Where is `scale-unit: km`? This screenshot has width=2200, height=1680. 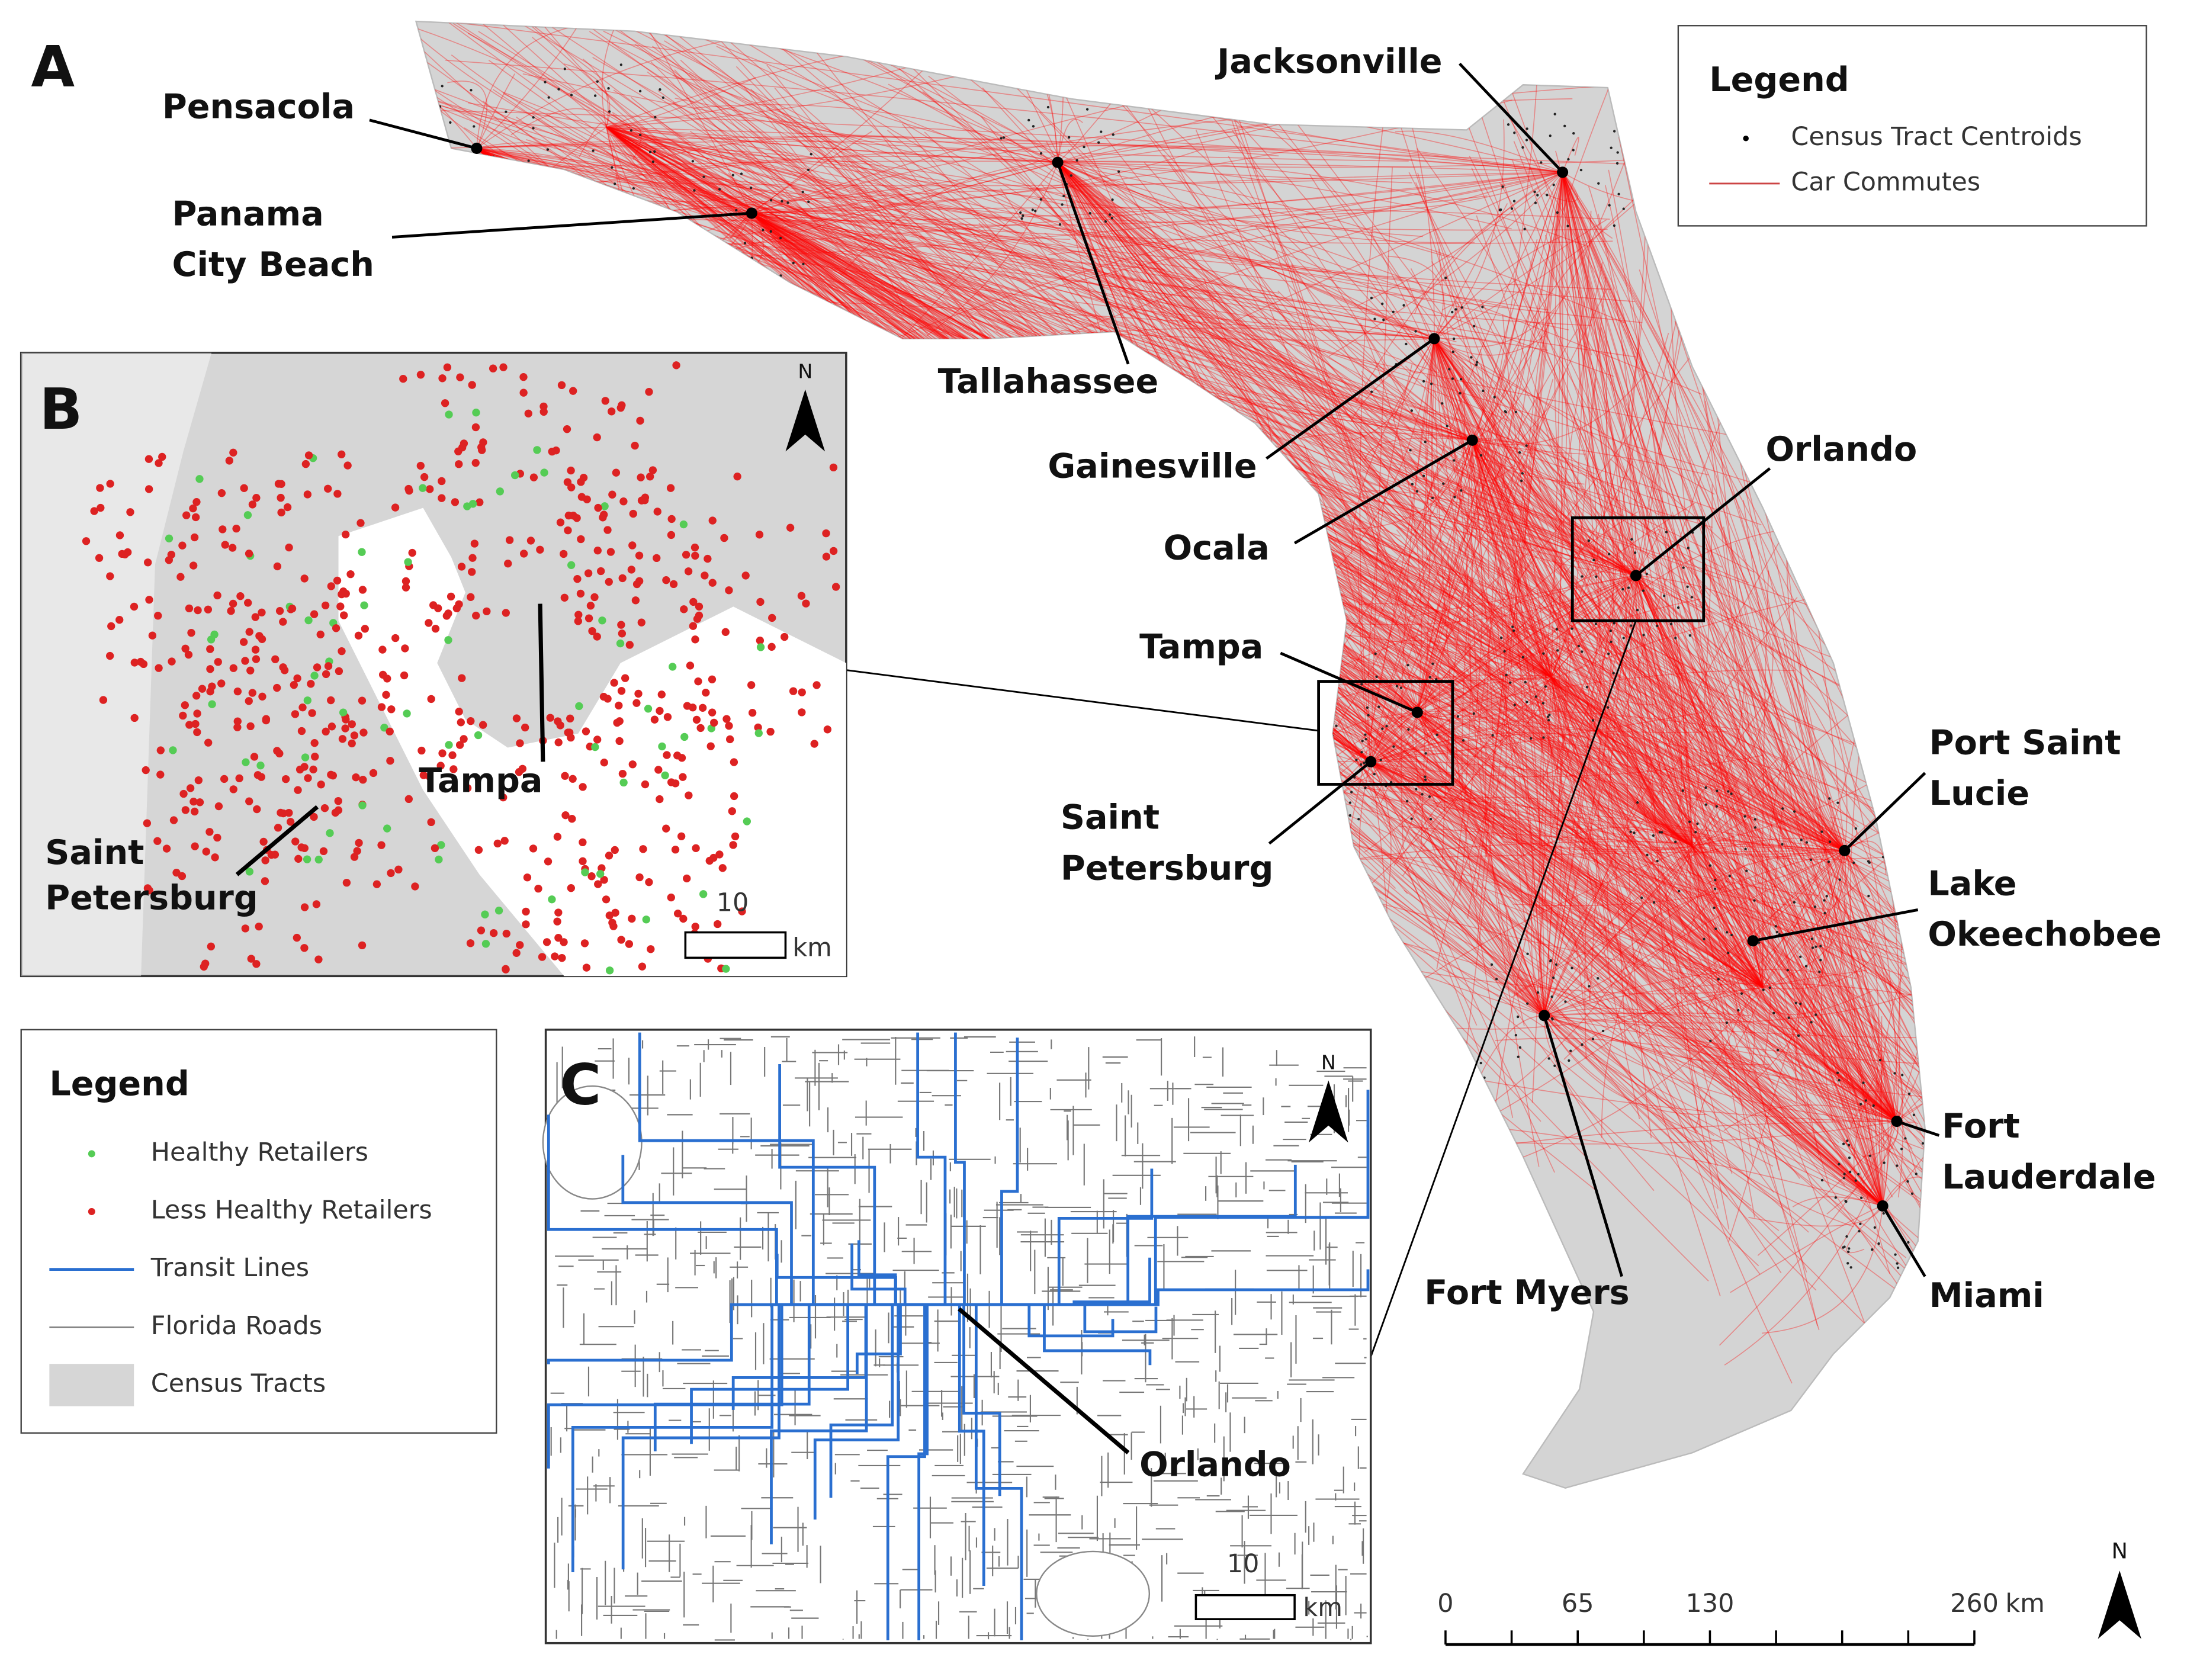 scale-unit: km is located at coordinates (812, 948).